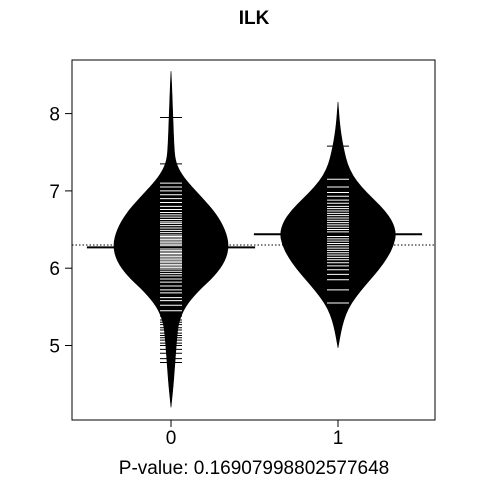  What do you see at coordinates (171, 438) in the screenshot?
I see `x-axis-tick-label-0: 0` at bounding box center [171, 438].